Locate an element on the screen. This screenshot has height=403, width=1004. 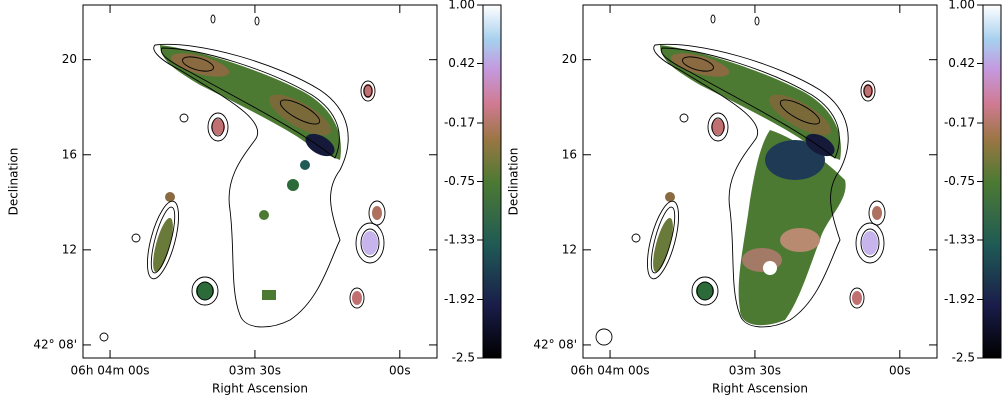
x-tick-label: 03m 30s is located at coordinates (255, 371).